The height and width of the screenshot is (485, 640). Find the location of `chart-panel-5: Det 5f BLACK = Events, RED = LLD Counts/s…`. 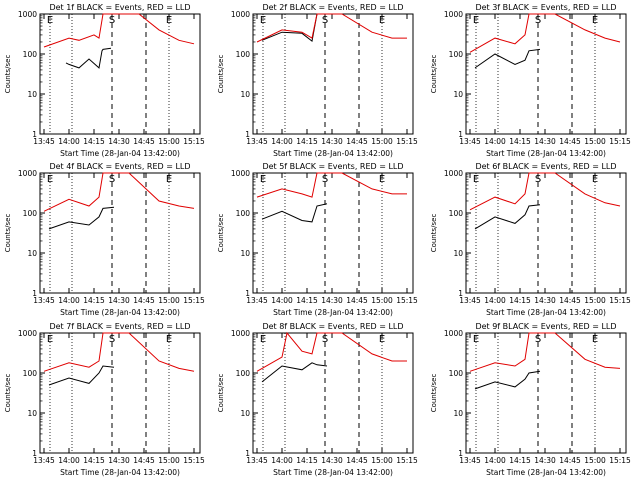

chart-panel-5: Det 5f BLACK = Events, RED = LLD Counts/s… is located at coordinates (317, 239).